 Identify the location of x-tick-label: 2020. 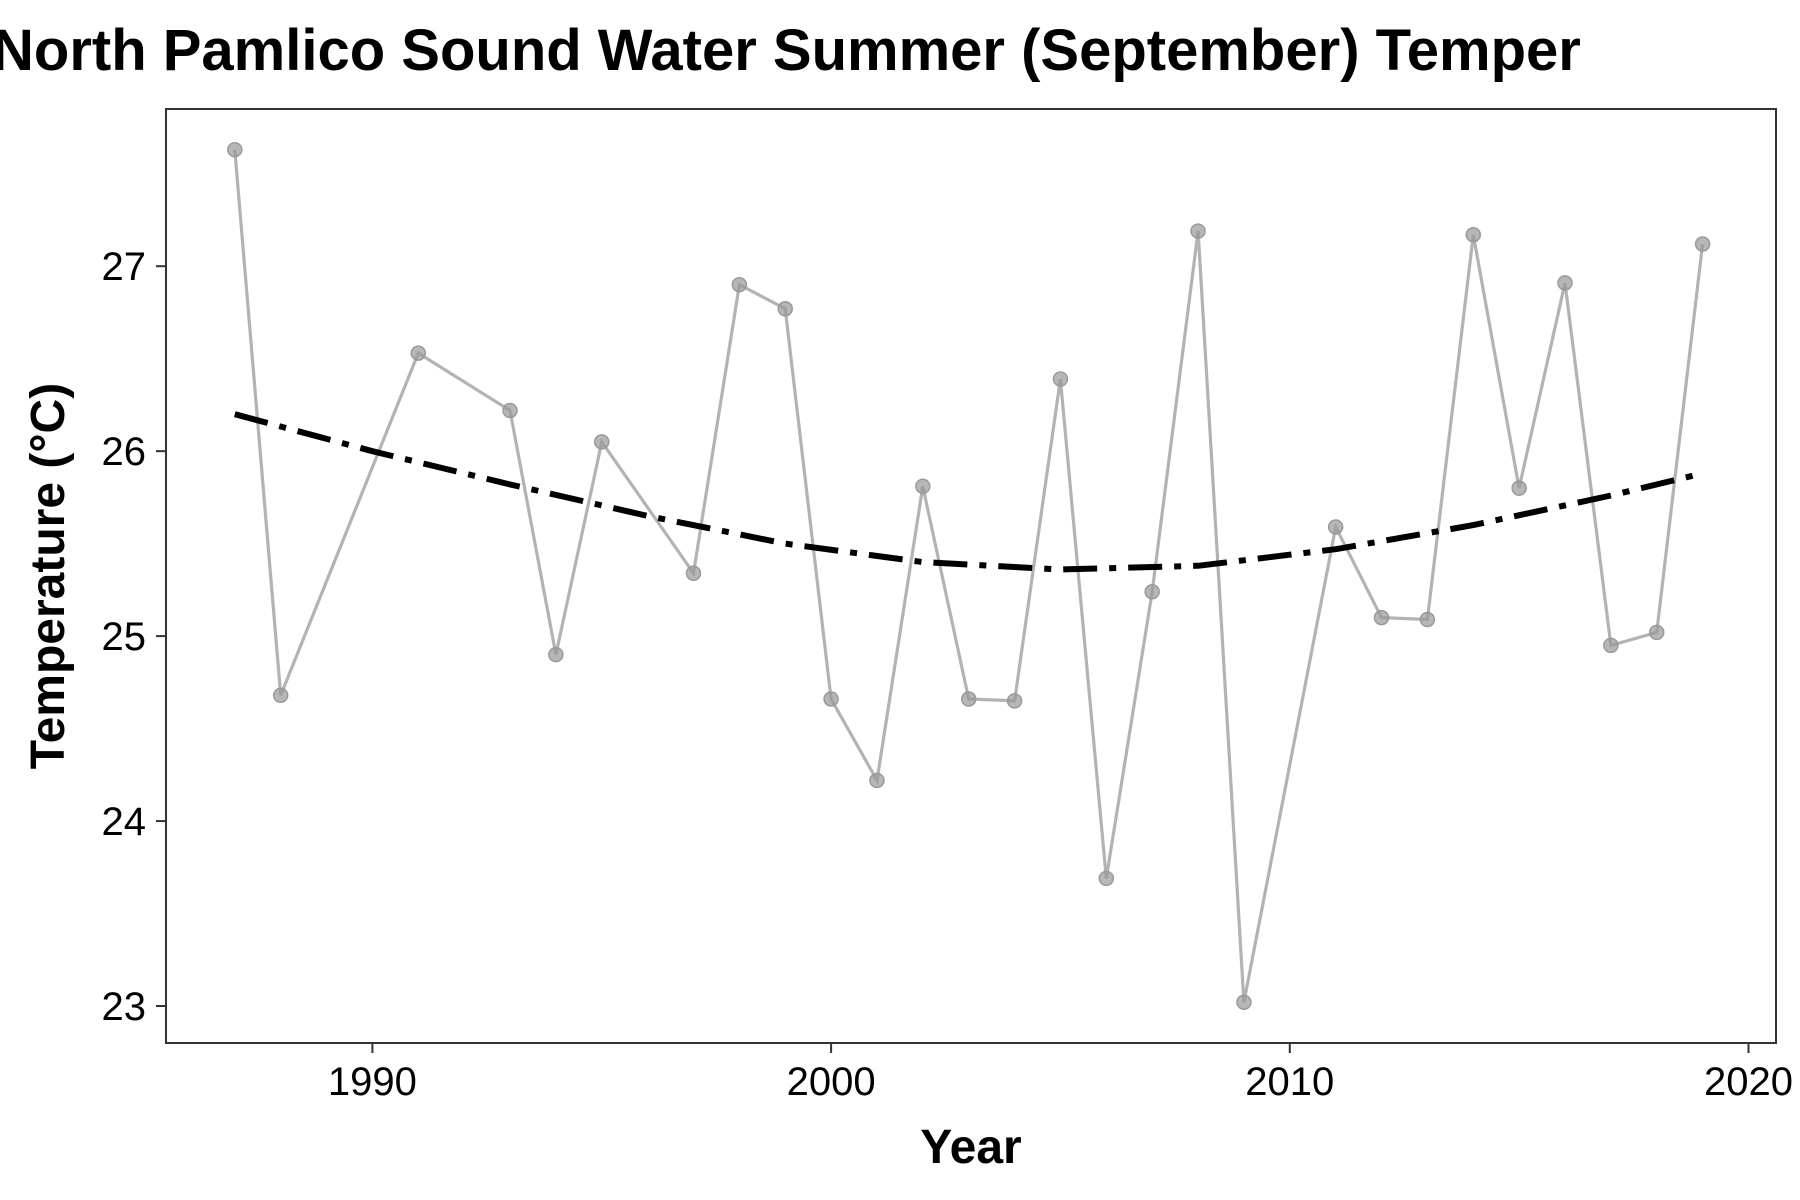
(1748, 1082).